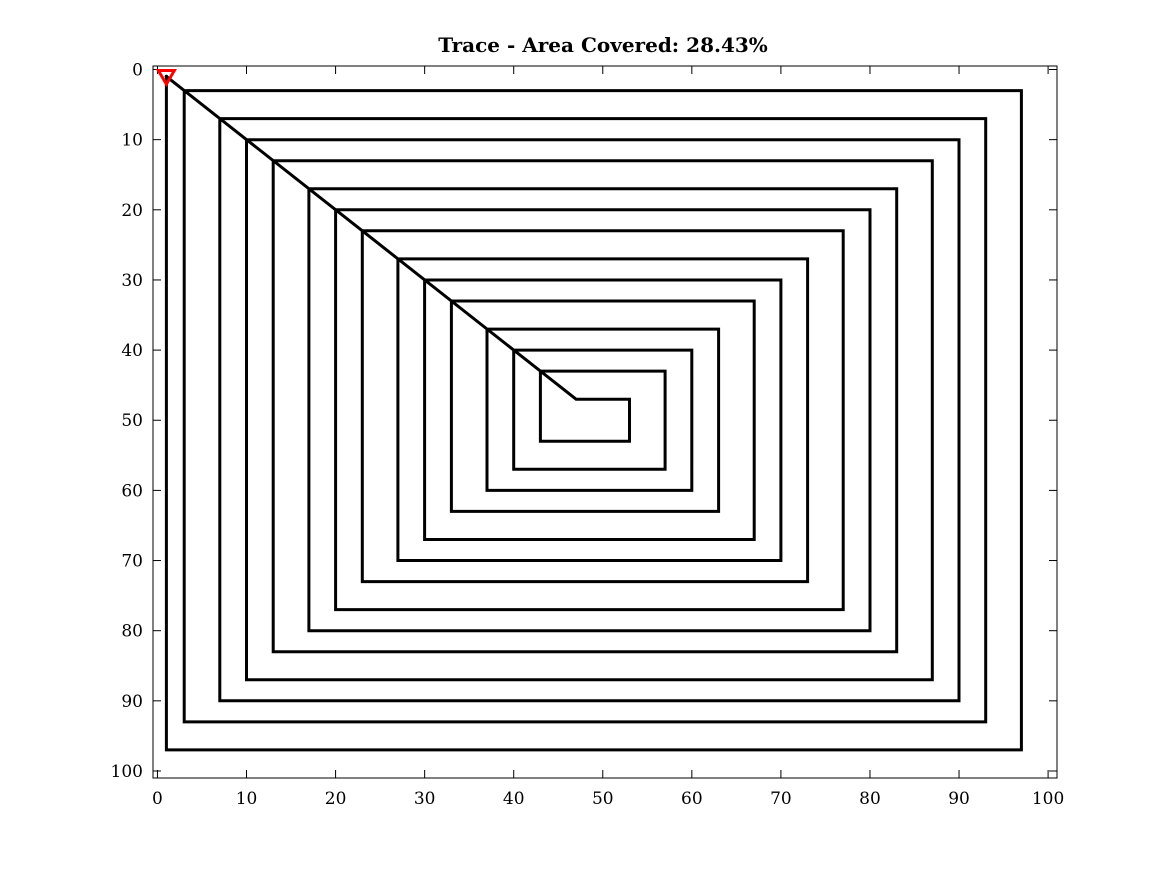 This screenshot has height=875, width=1167. I want to click on y-tick-label: 90, so click(132, 702).